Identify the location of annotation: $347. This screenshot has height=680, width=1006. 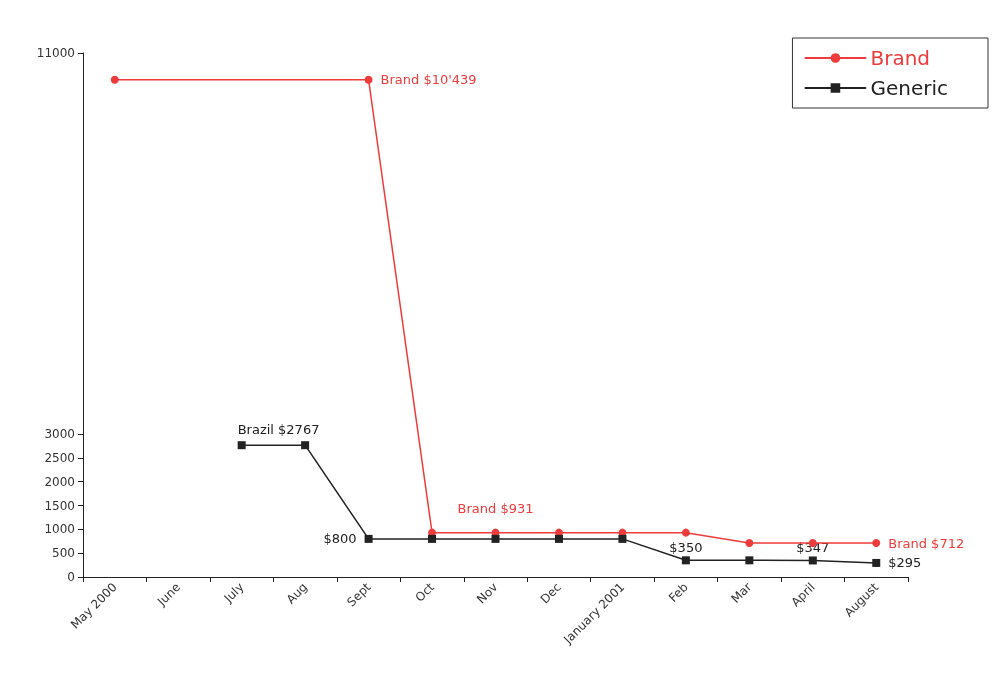
(813, 547).